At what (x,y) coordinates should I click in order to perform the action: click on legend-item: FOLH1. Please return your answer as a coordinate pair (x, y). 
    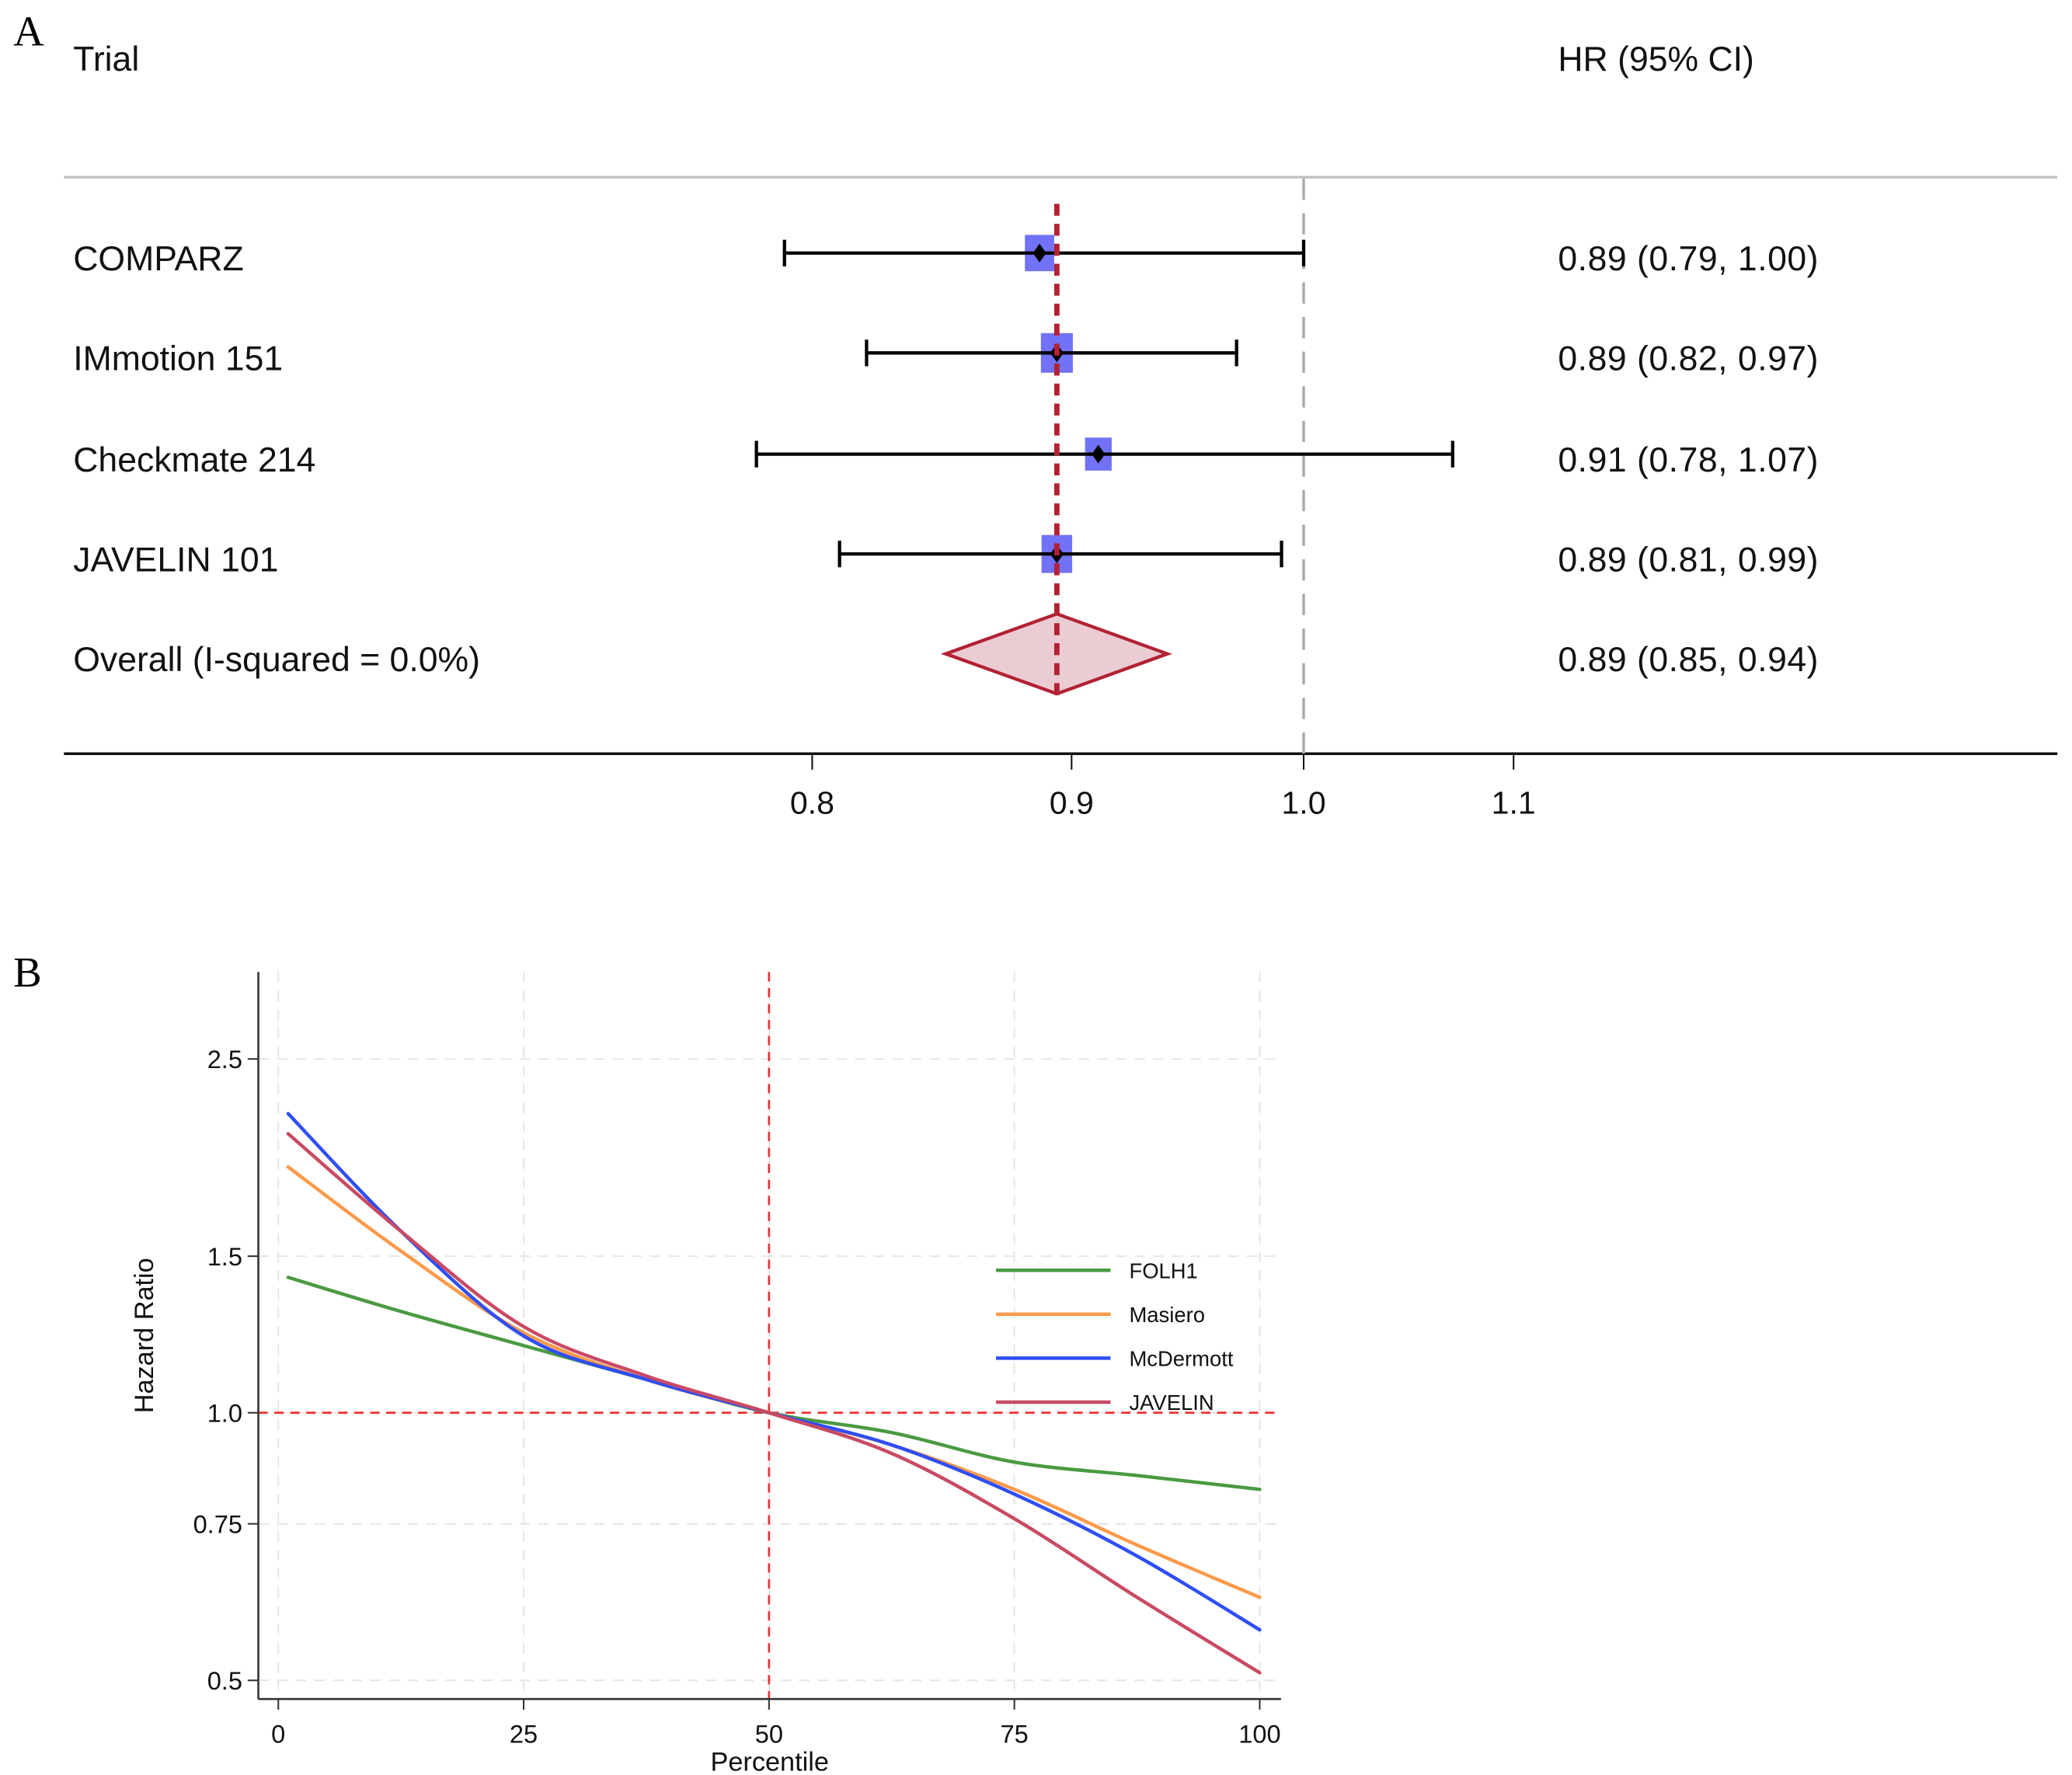
    Looking at the image, I should click on (1097, 1271).